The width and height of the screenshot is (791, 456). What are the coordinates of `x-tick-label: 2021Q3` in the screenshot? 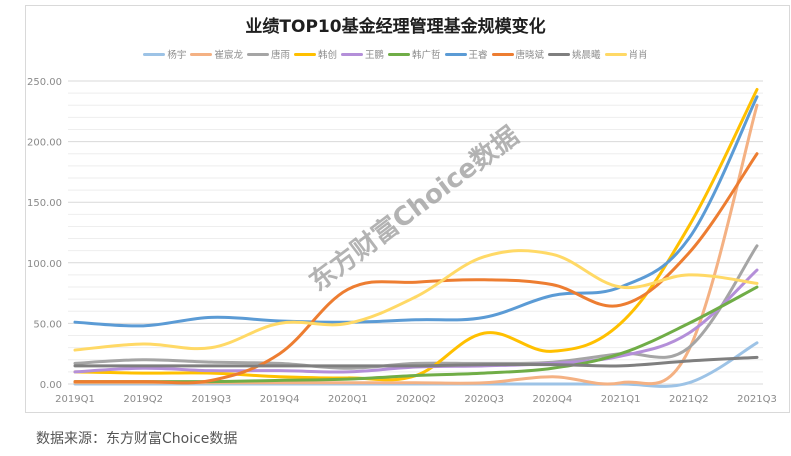 It's located at (757, 399).